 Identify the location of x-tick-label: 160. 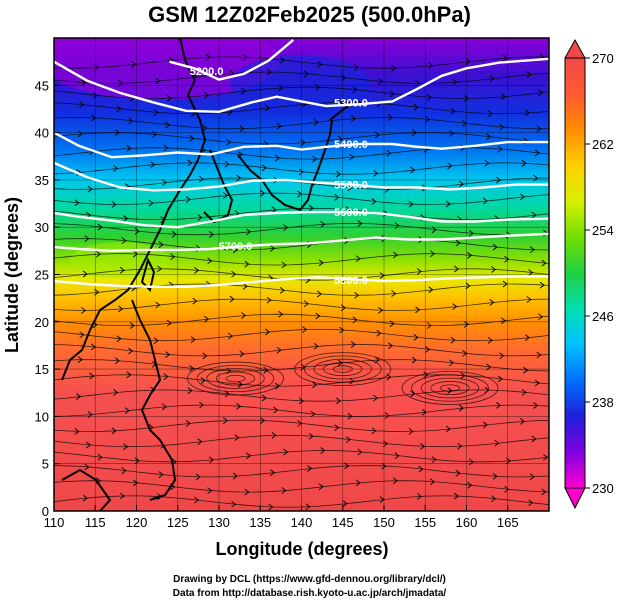
(467, 522).